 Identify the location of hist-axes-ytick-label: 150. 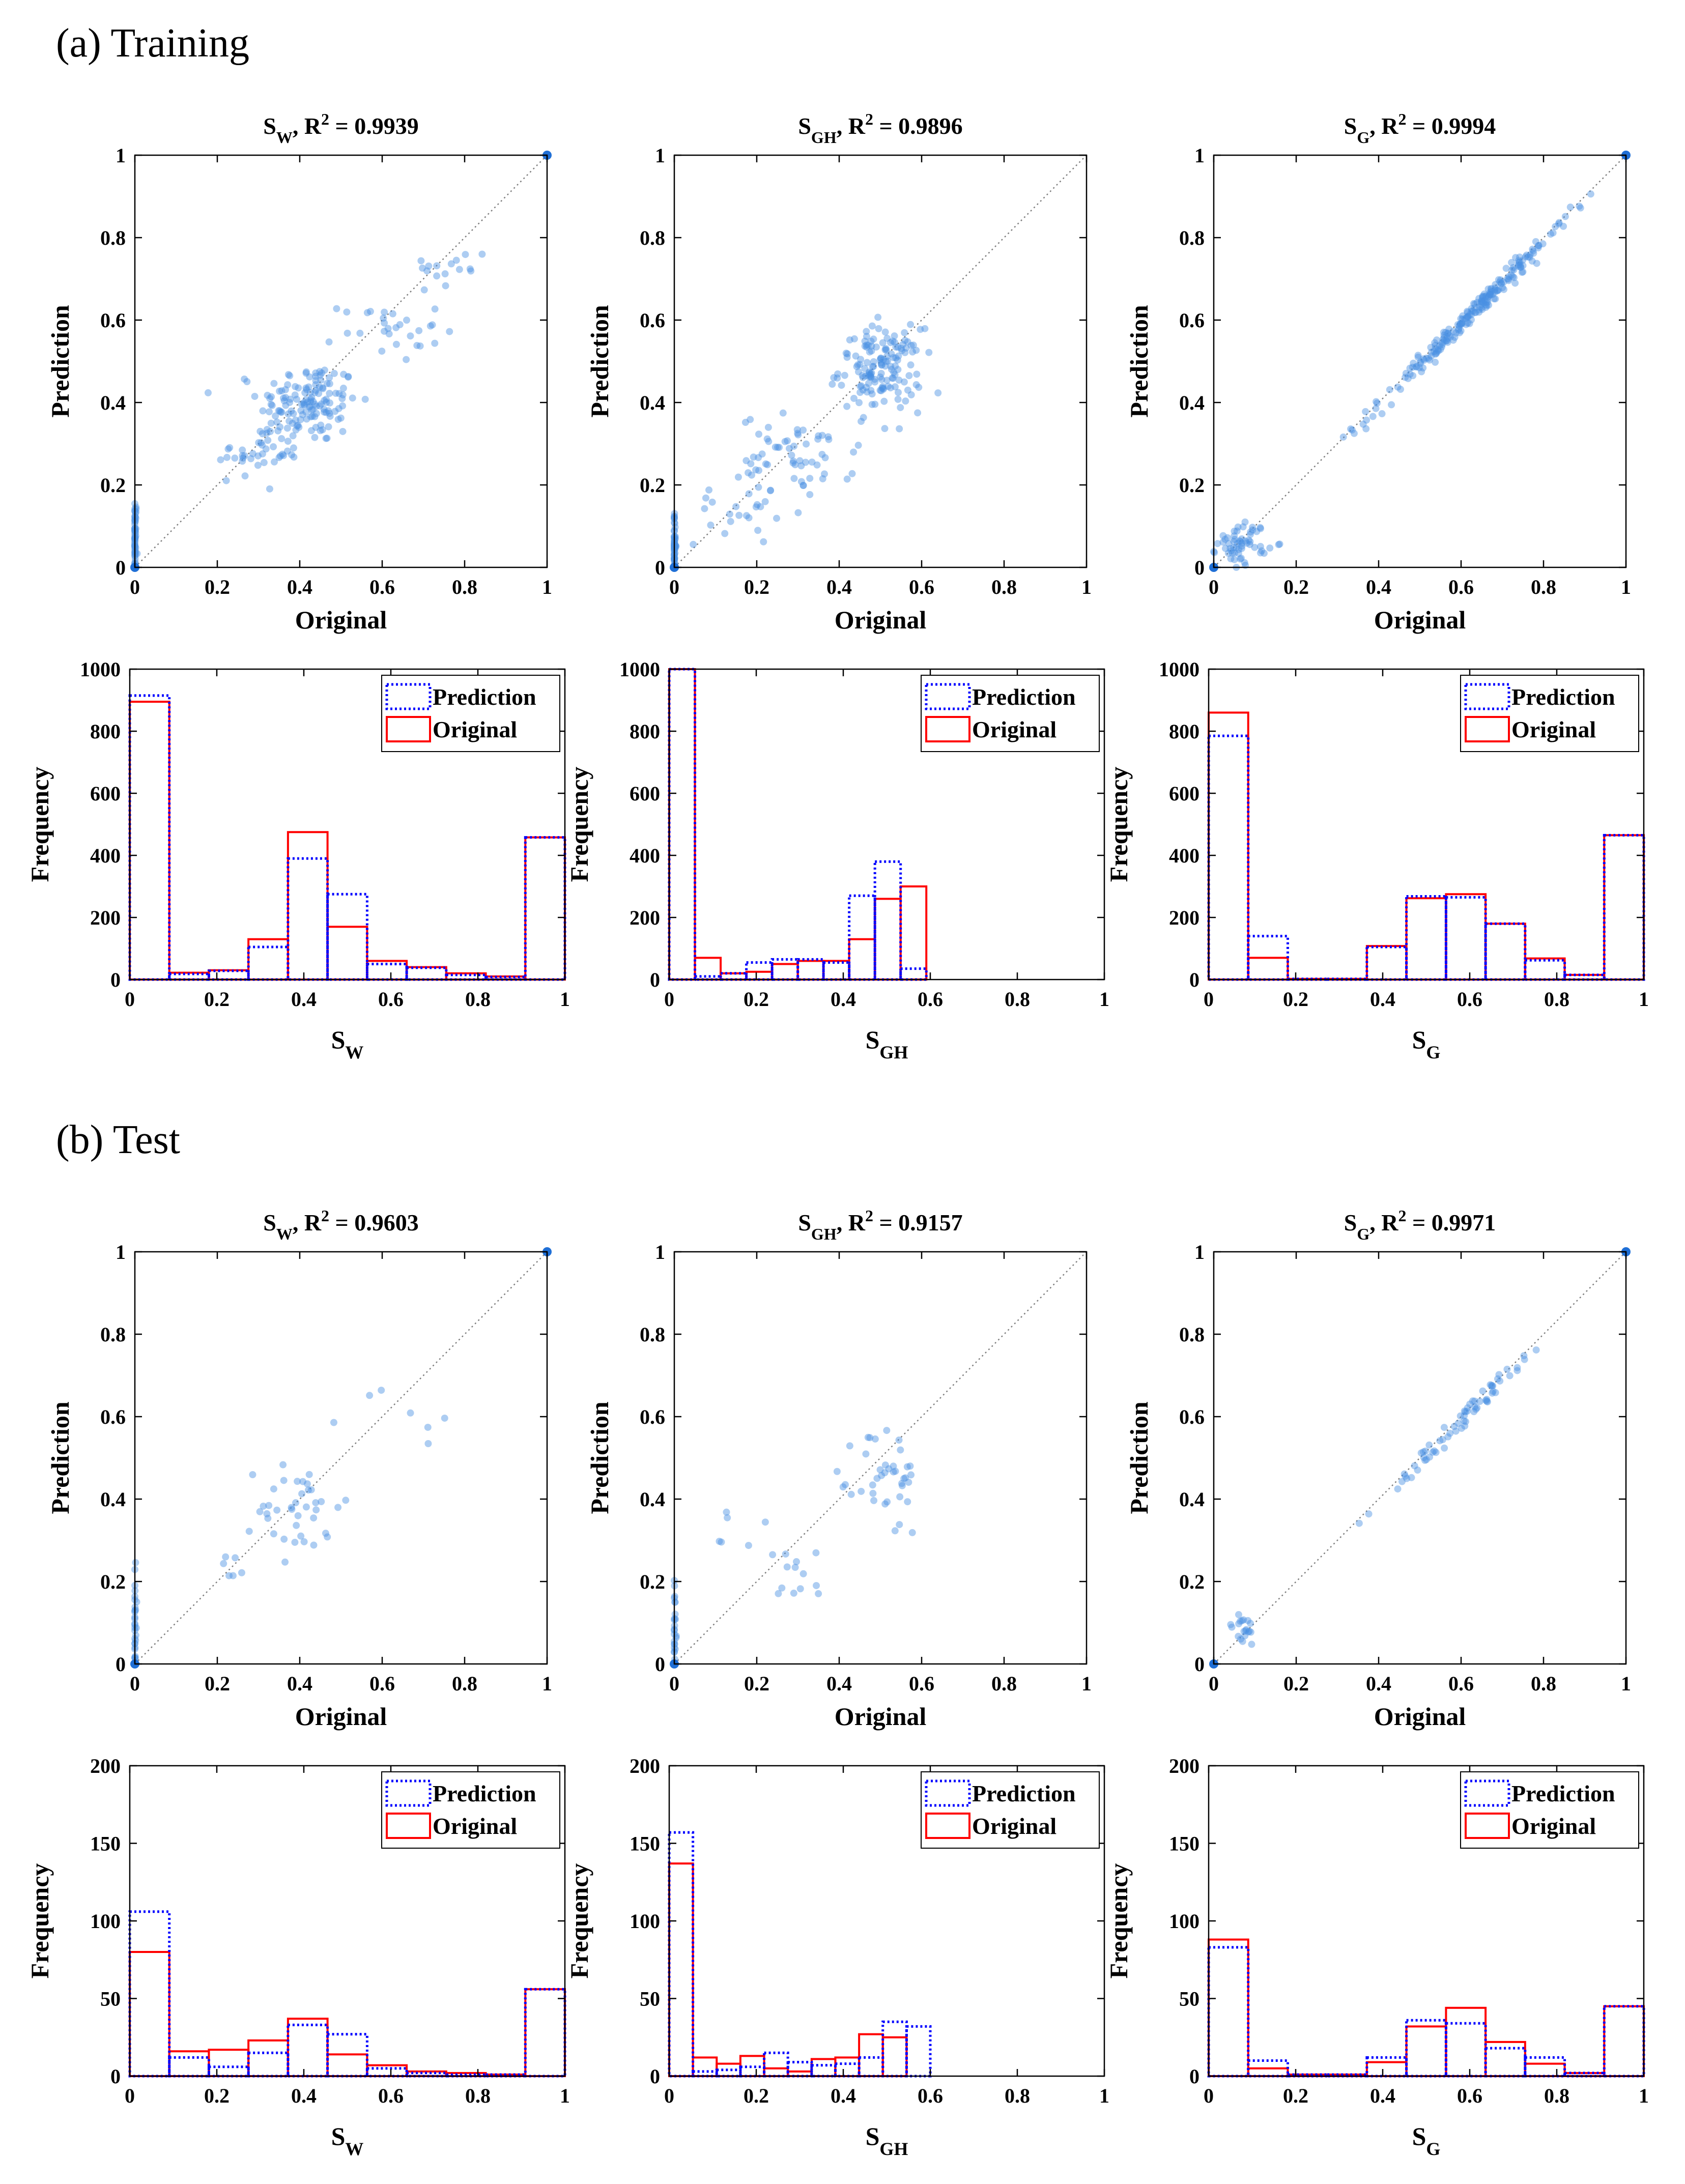
(645, 1843).